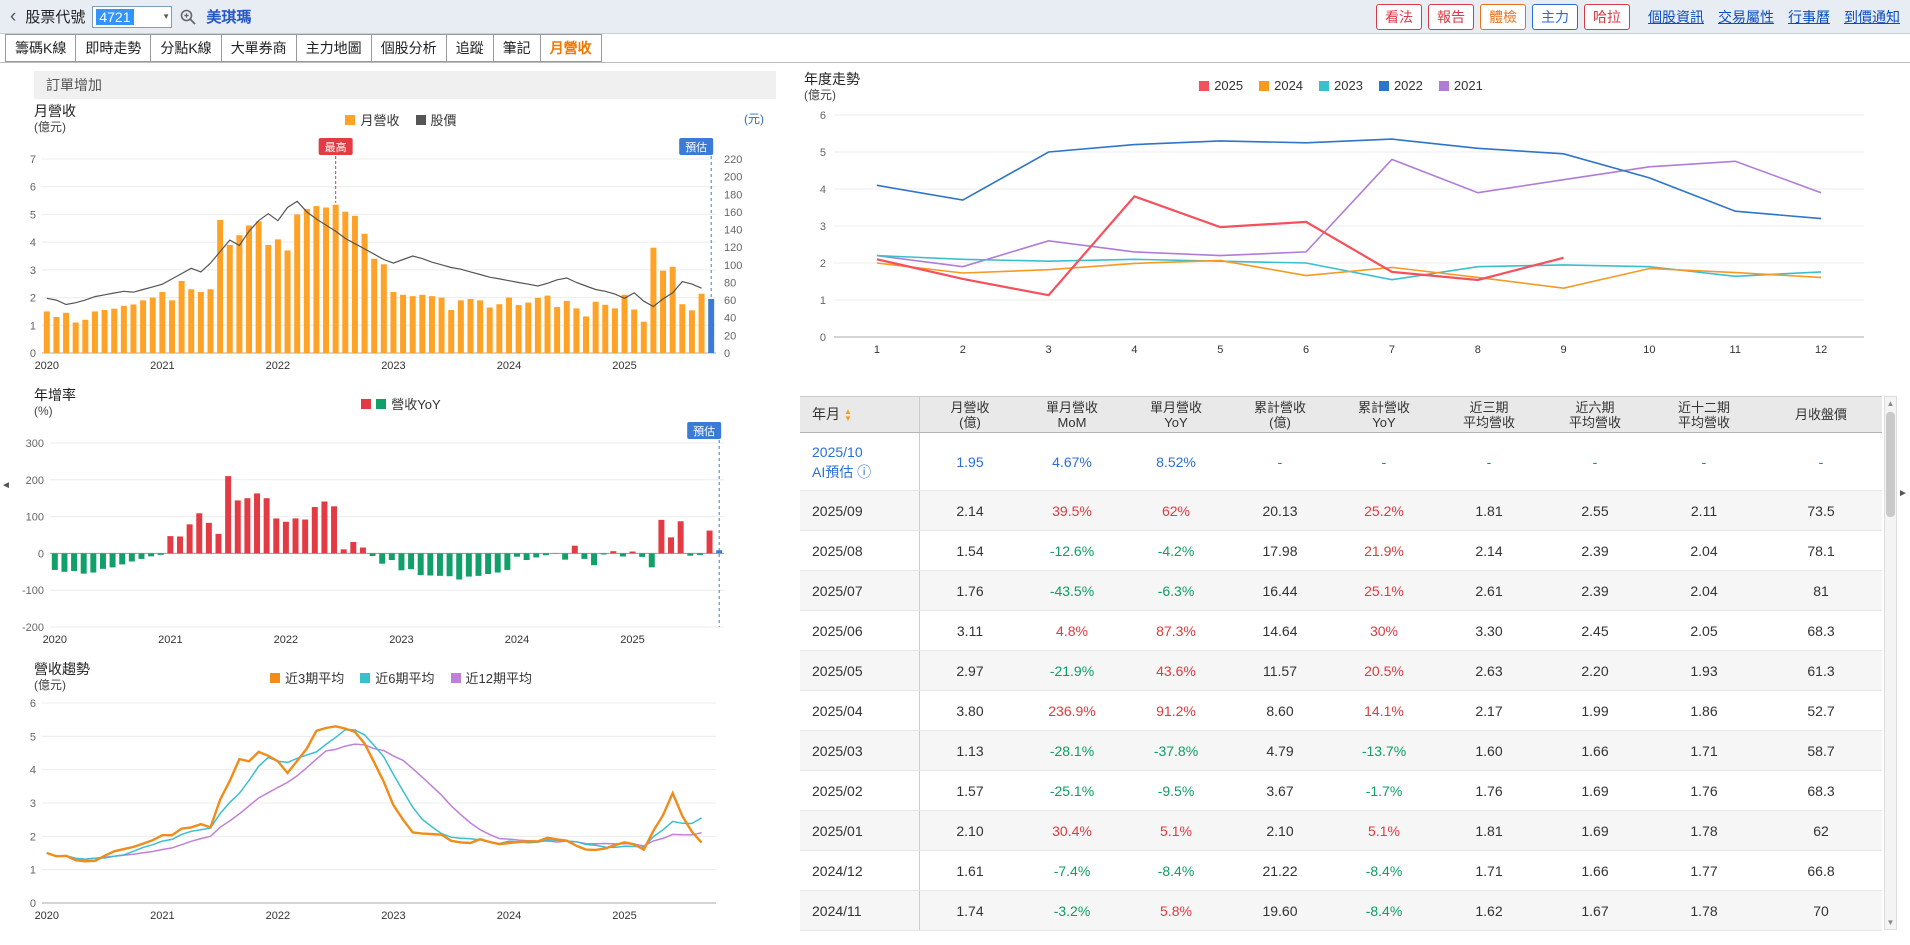  What do you see at coordinates (730, 336) in the screenshot?
I see `svg-text: 20` at bounding box center [730, 336].